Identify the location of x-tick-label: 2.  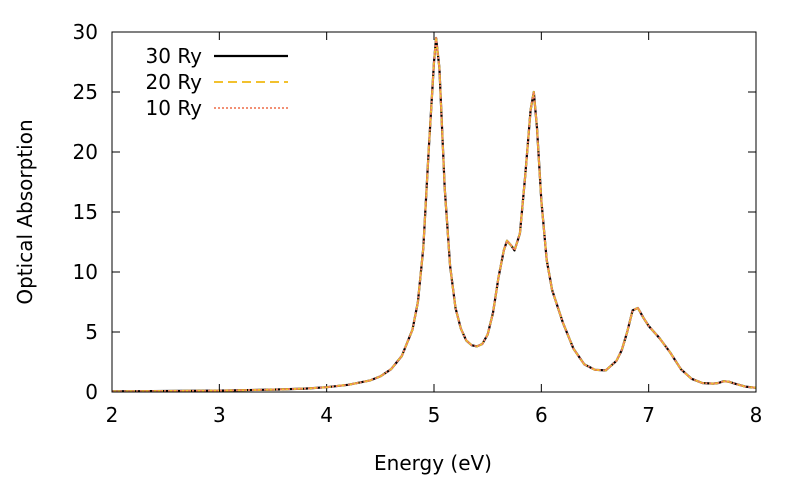
(112, 415).